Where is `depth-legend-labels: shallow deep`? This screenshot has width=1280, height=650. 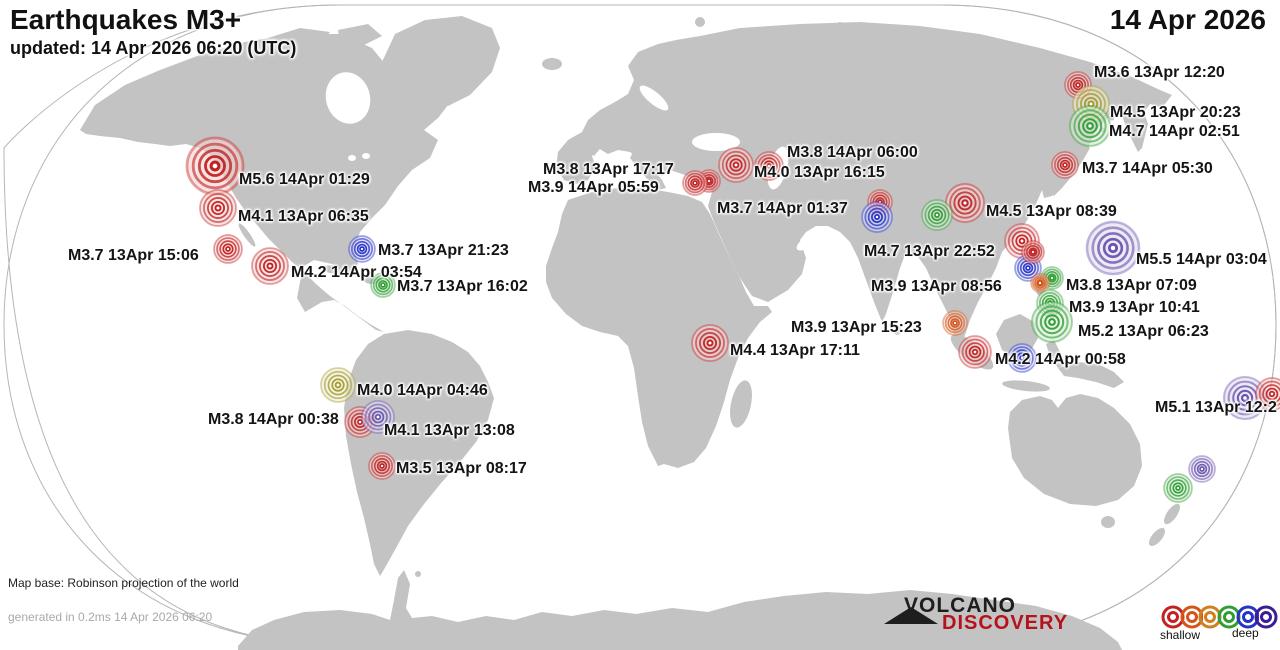 depth-legend-labels: shallow deep is located at coordinates (1219, 635).